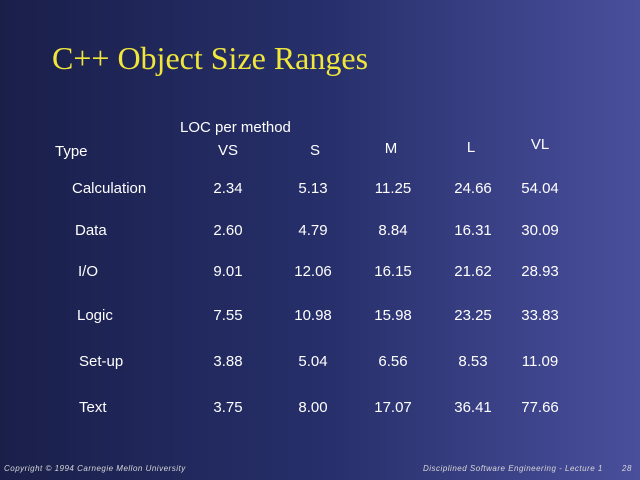 The image size is (640, 480). What do you see at coordinates (228, 188) in the screenshot?
I see `table-cell: 2.34` at bounding box center [228, 188].